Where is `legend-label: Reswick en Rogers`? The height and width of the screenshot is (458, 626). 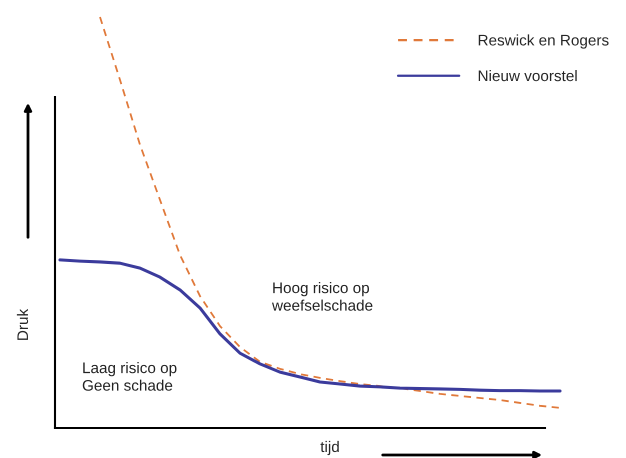
legend-label: Reswick en Rogers is located at coordinates (543, 41).